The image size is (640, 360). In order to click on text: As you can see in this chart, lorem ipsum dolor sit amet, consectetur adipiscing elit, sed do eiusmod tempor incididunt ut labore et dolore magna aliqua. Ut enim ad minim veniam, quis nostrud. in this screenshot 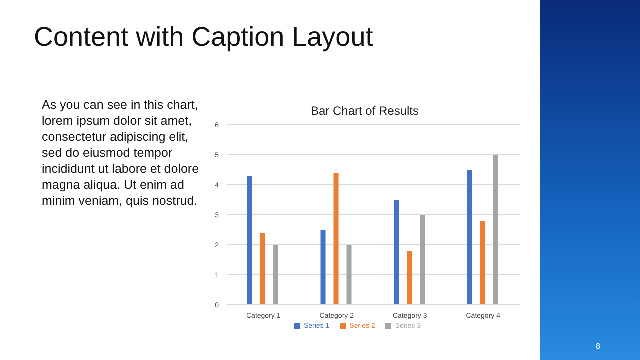, I will do `click(121, 153)`.